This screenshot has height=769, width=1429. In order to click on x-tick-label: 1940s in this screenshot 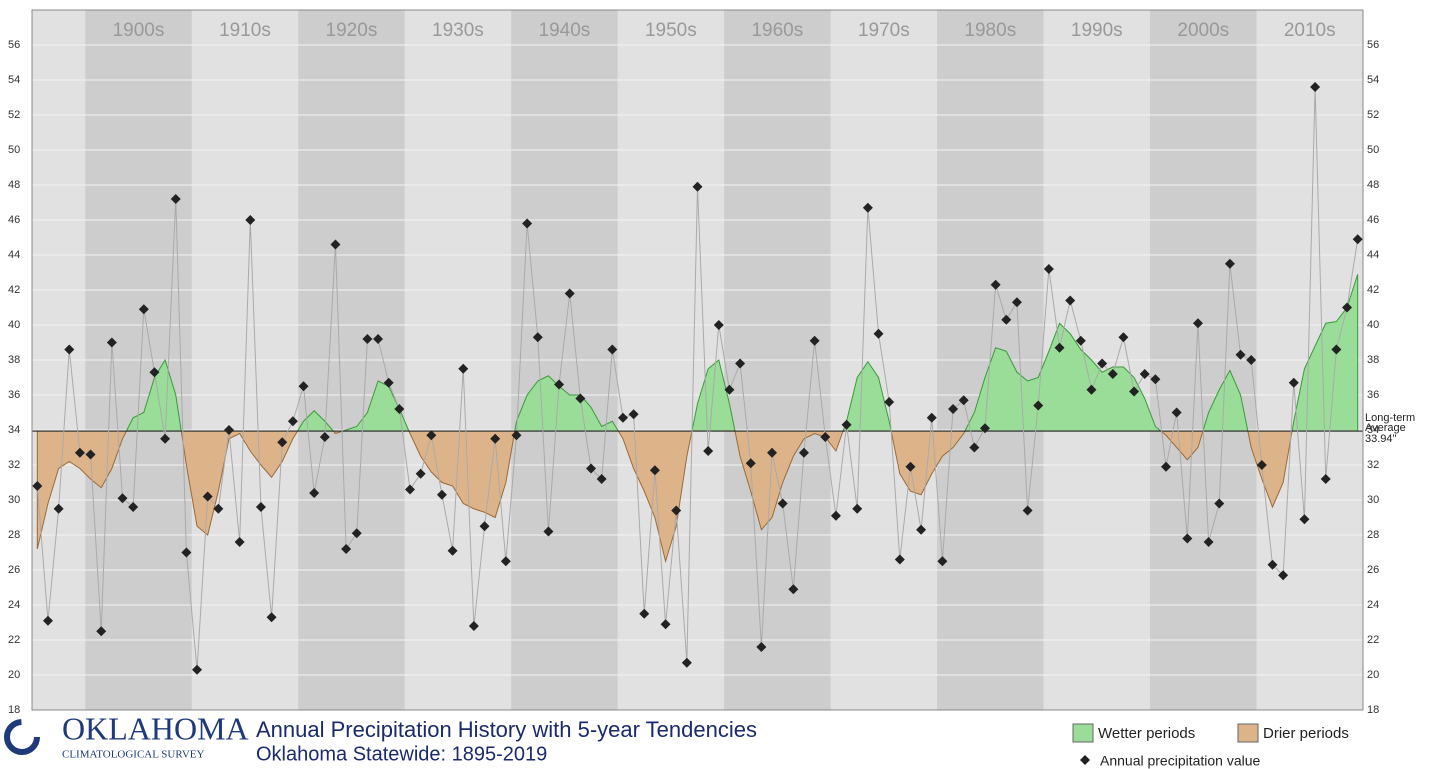, I will do `click(565, 30)`.